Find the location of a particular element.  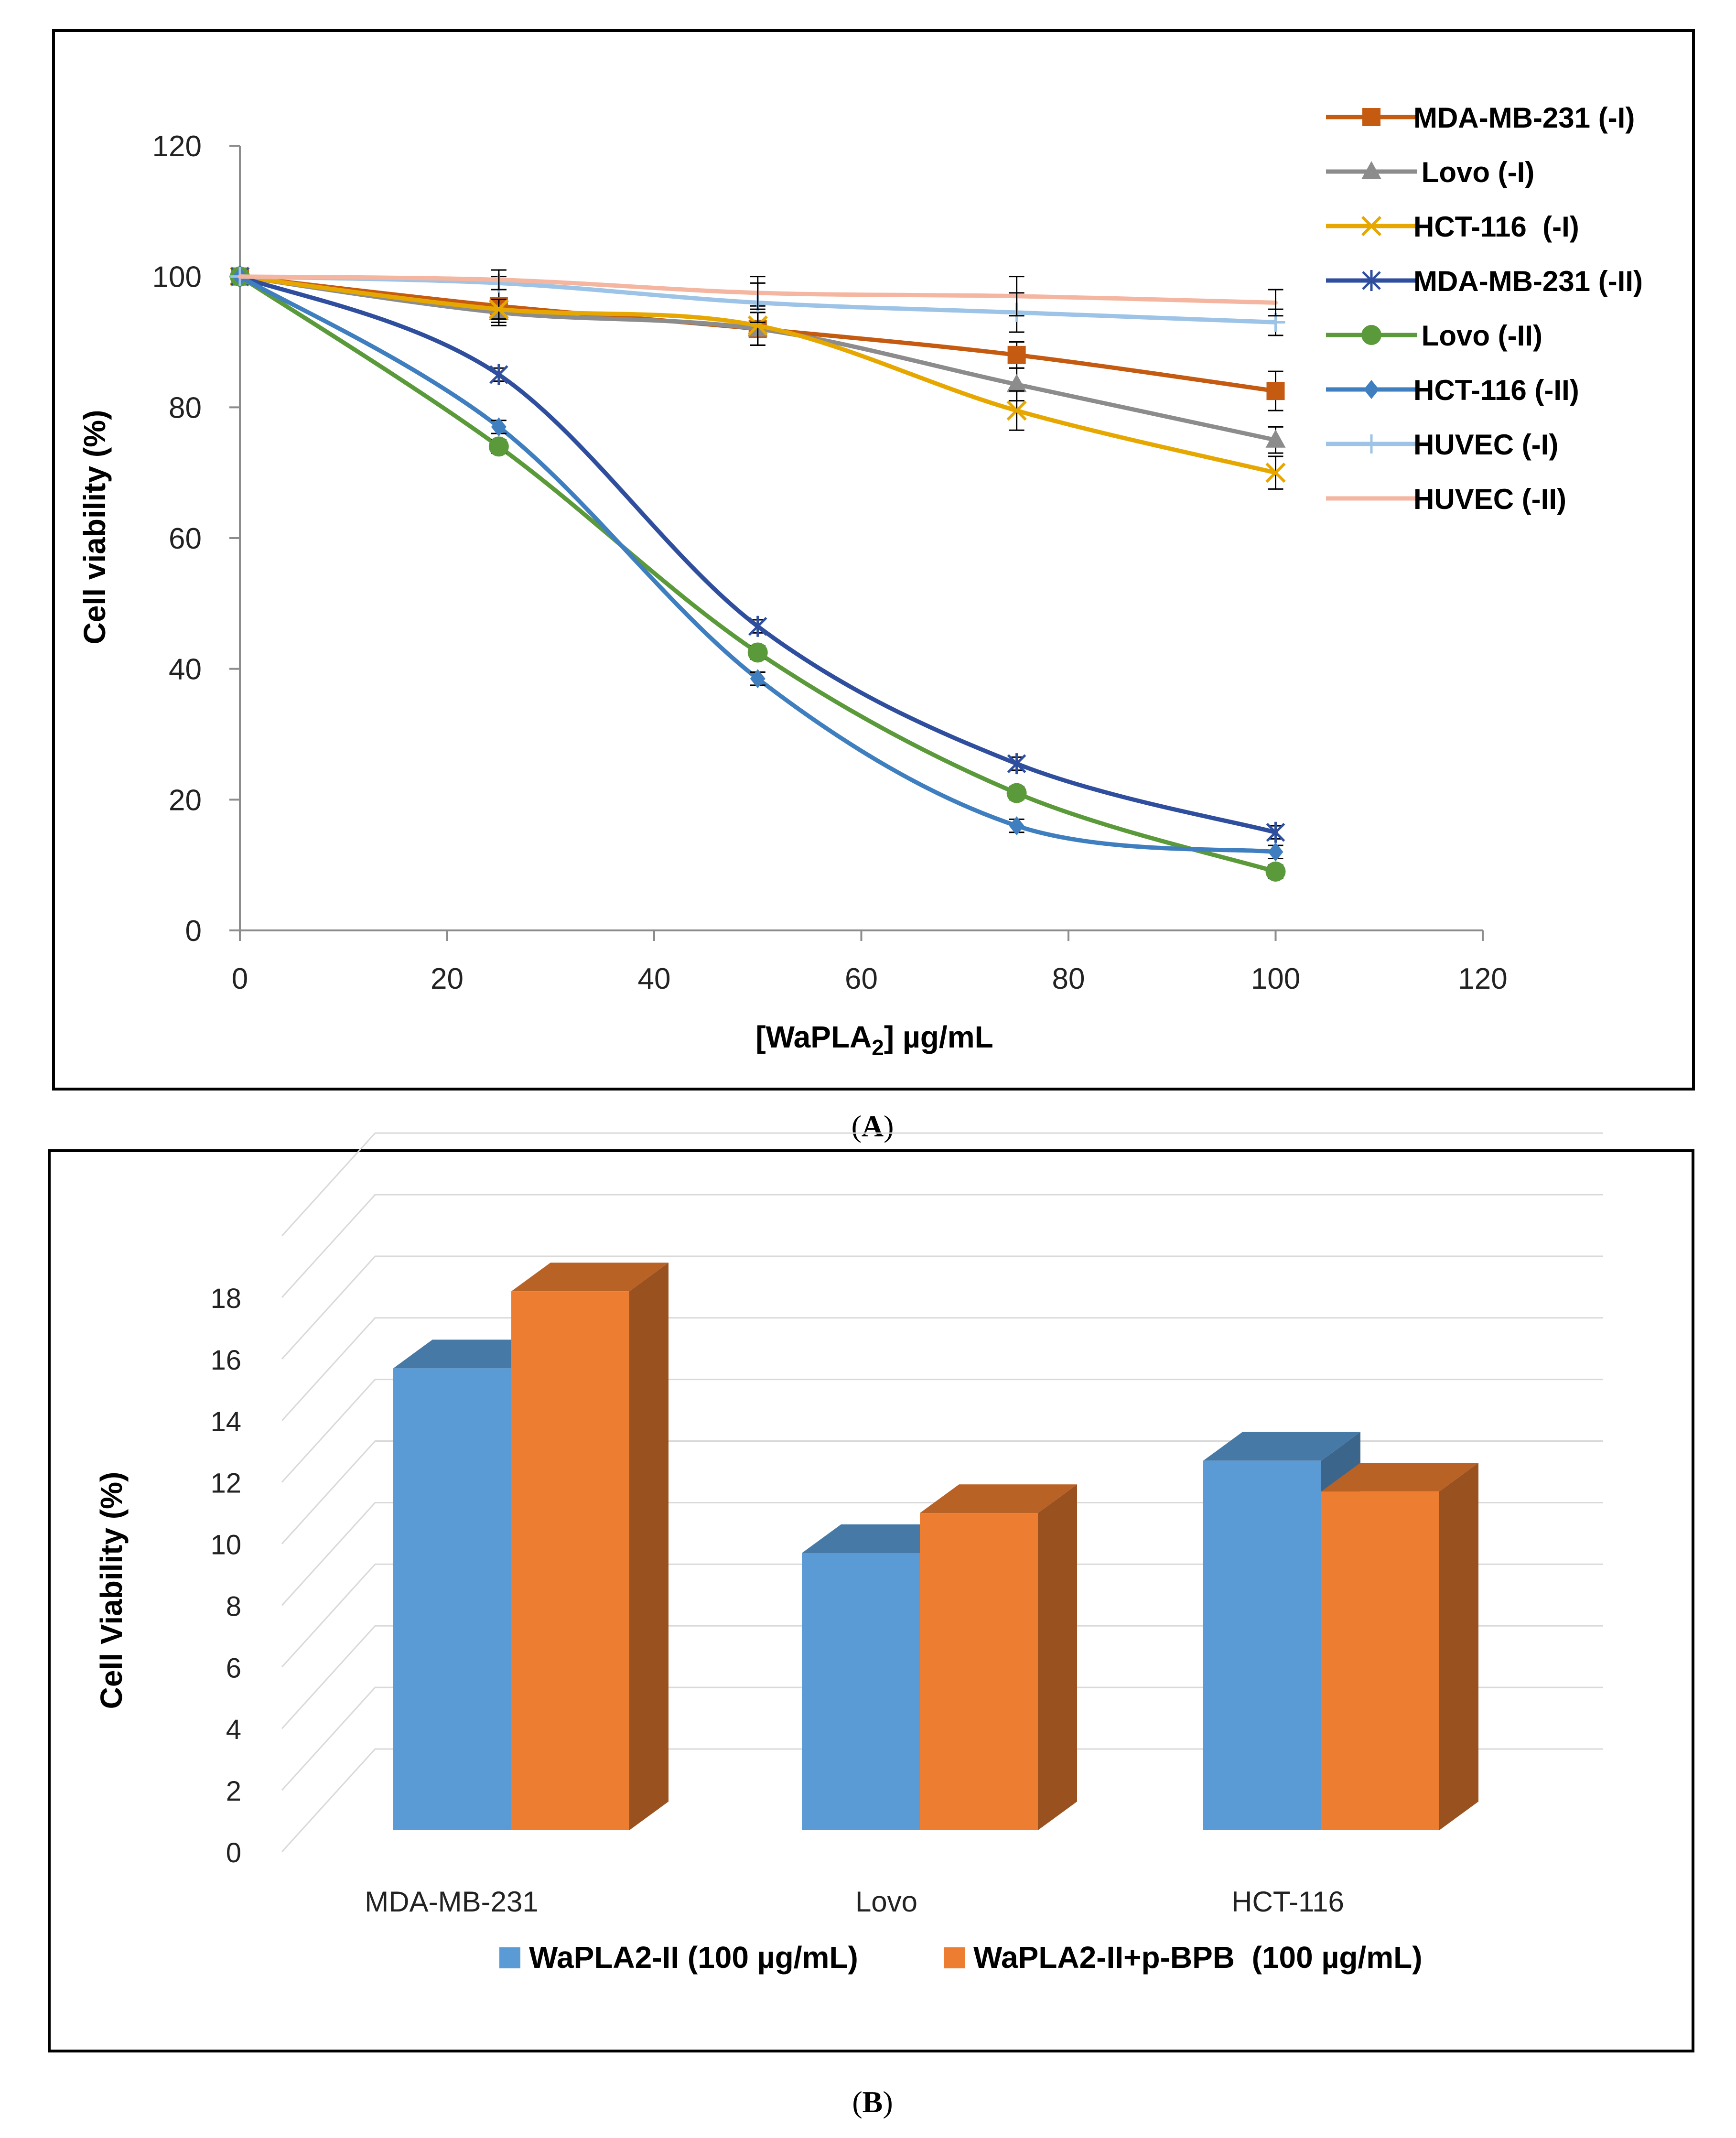

panel-b-legend-label: WaPLA2-II (100 µg/mL) is located at coordinates (694, 1957).